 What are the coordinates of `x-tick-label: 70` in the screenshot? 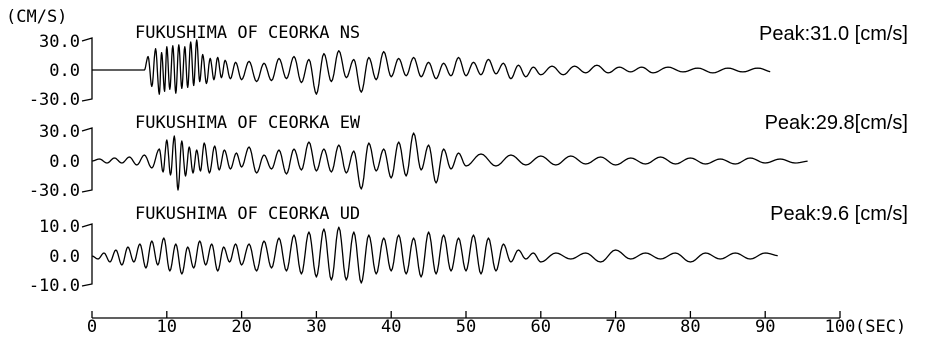 It's located at (615, 327).